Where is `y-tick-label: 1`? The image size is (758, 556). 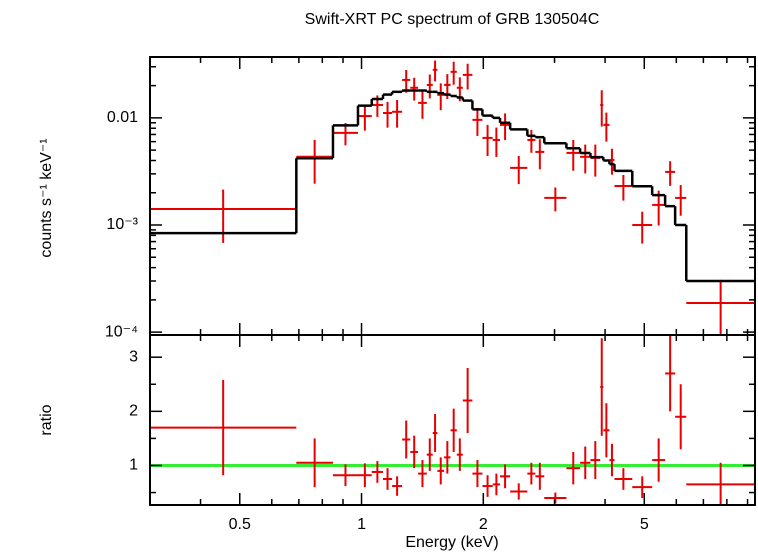
y-tick-label: 1 is located at coordinates (133, 465).